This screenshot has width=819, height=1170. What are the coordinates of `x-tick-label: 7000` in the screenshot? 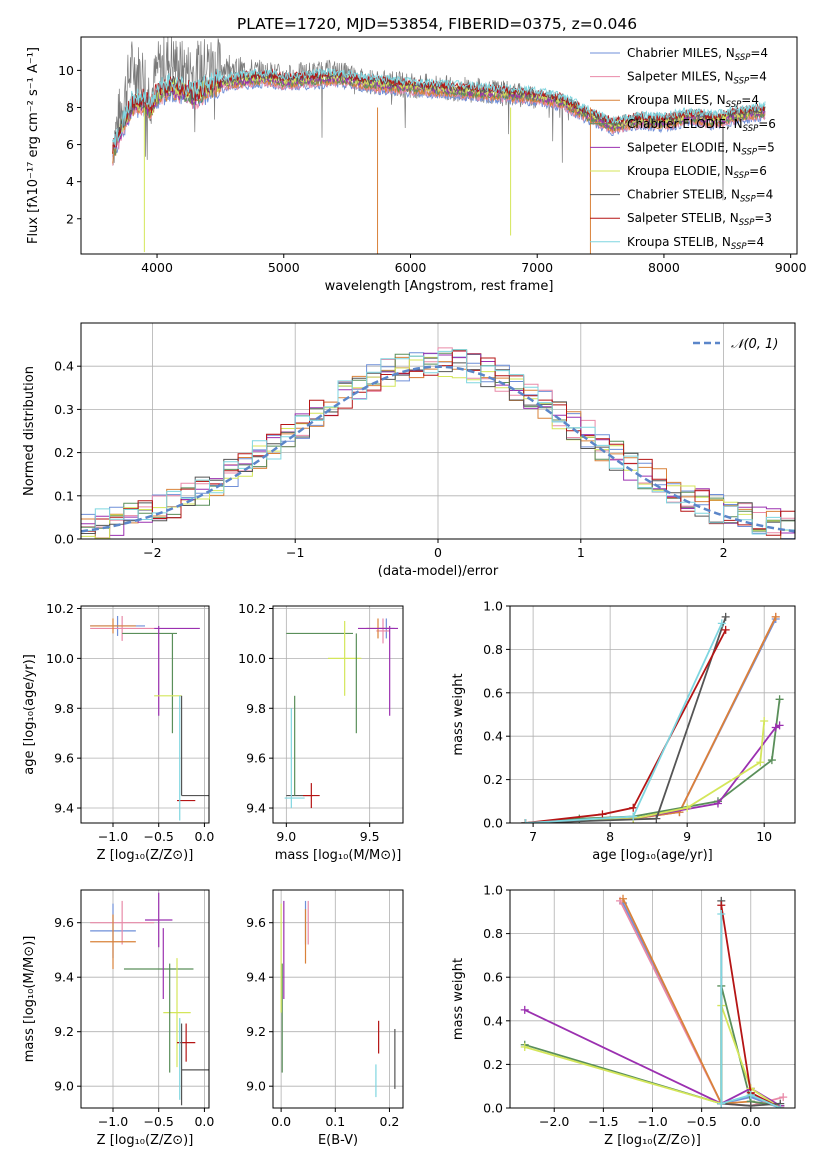 It's located at (537, 267).